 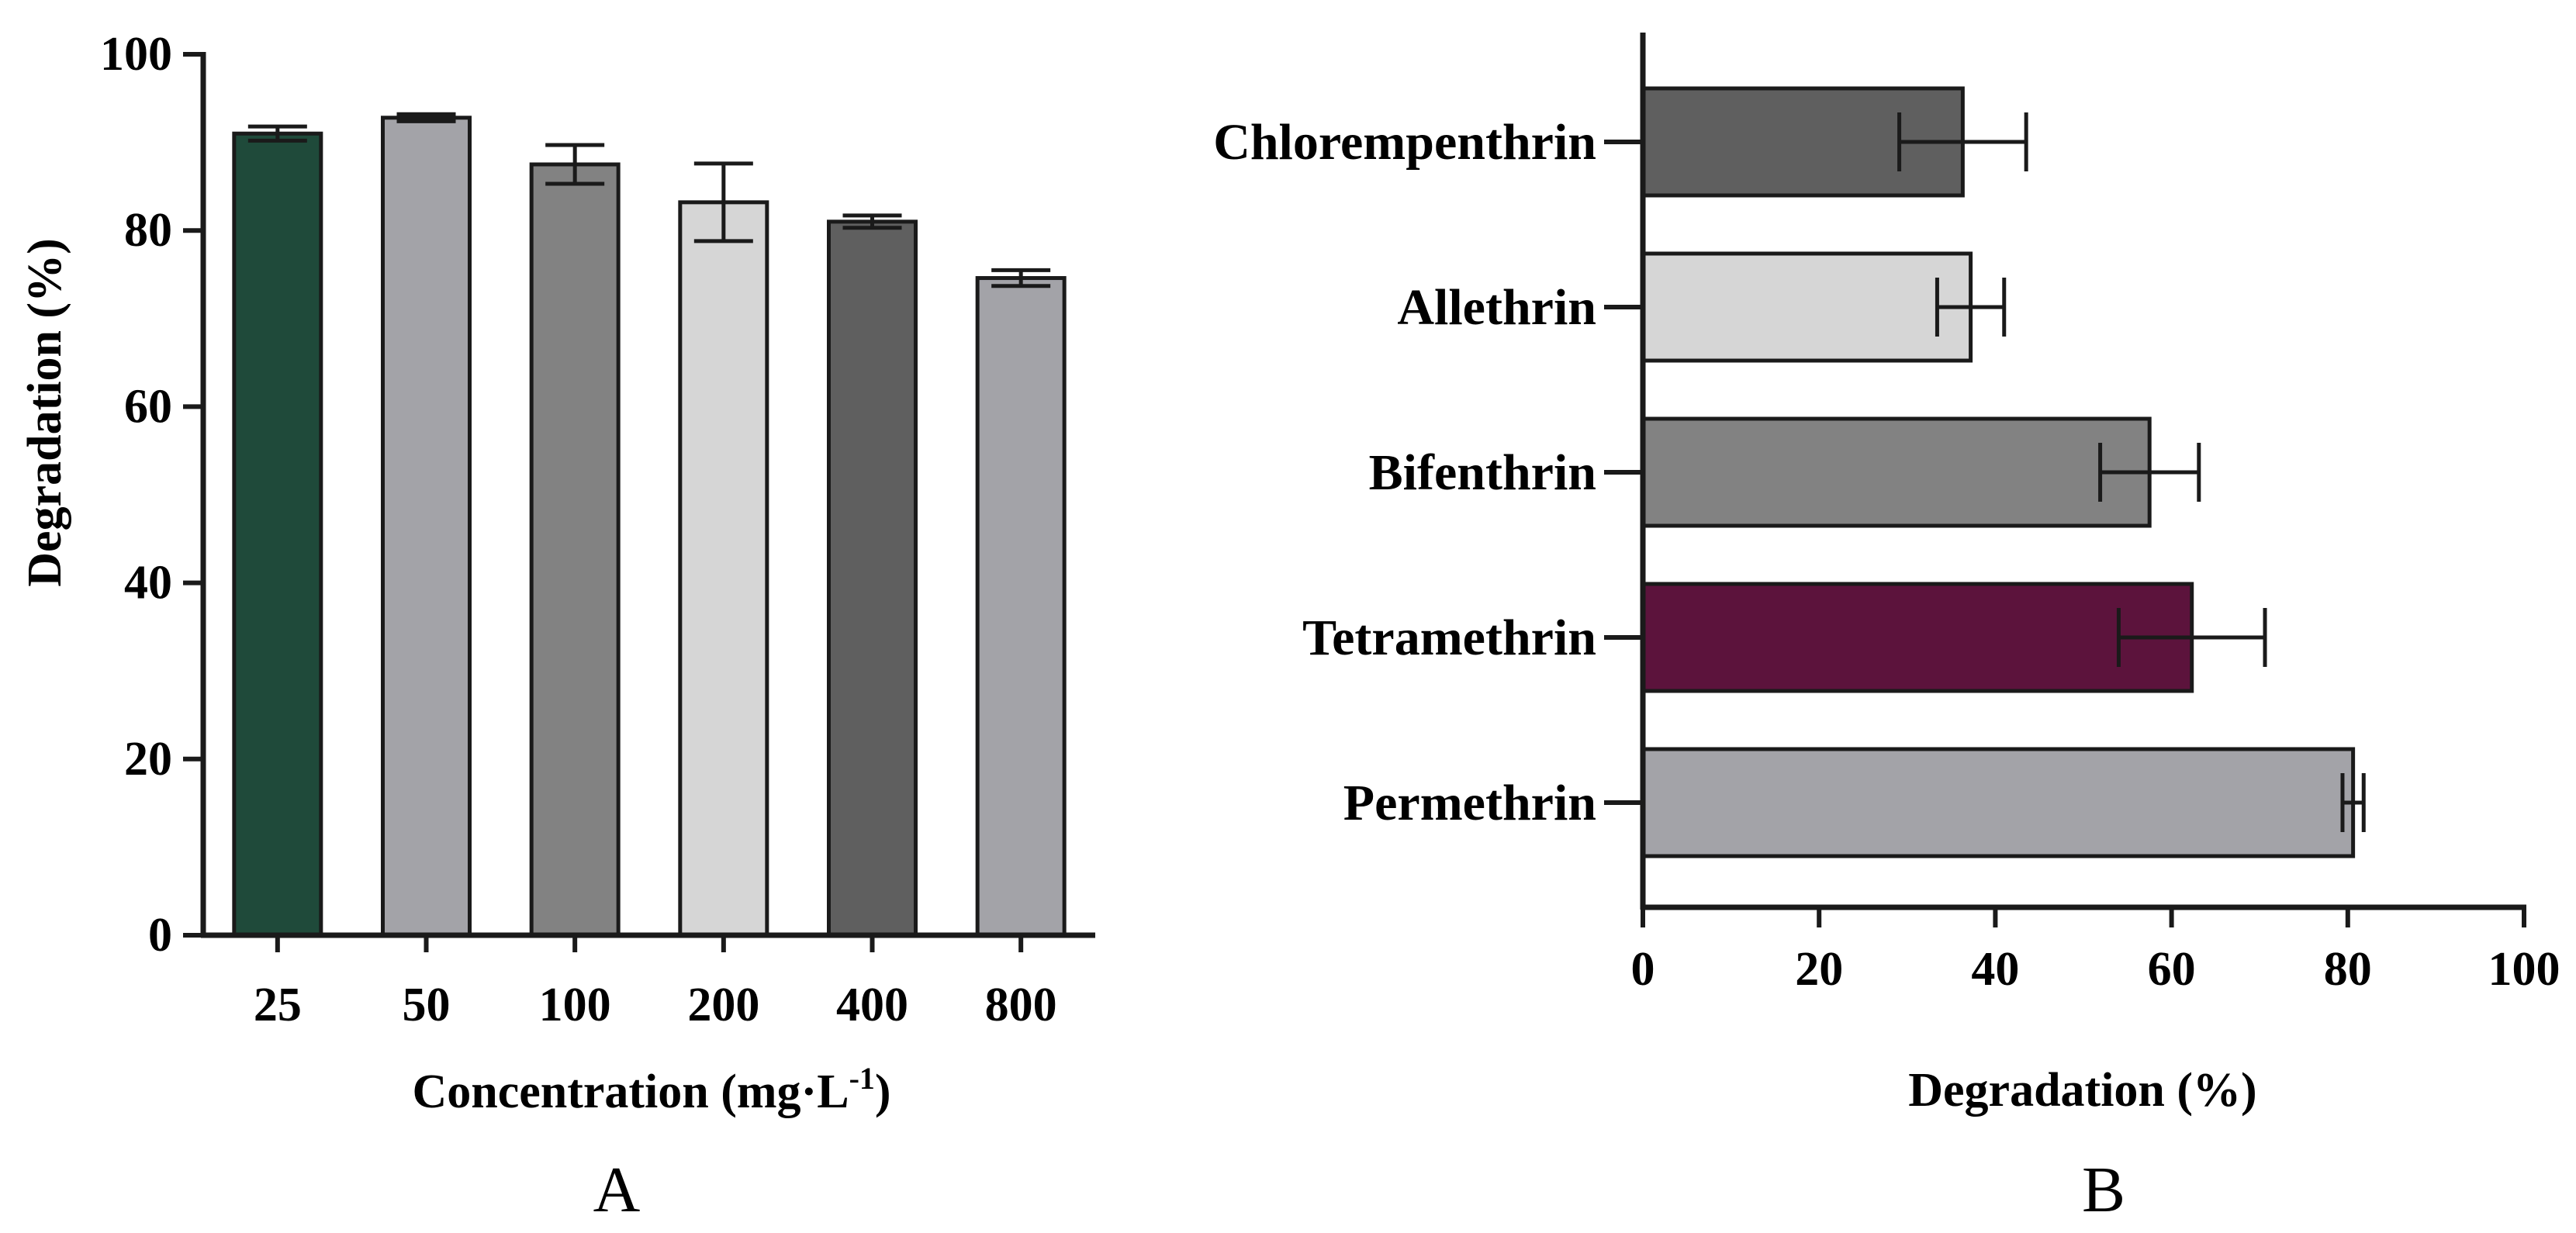 I want to click on panel-b-x-tick-label: 20, so click(x=1819, y=969).